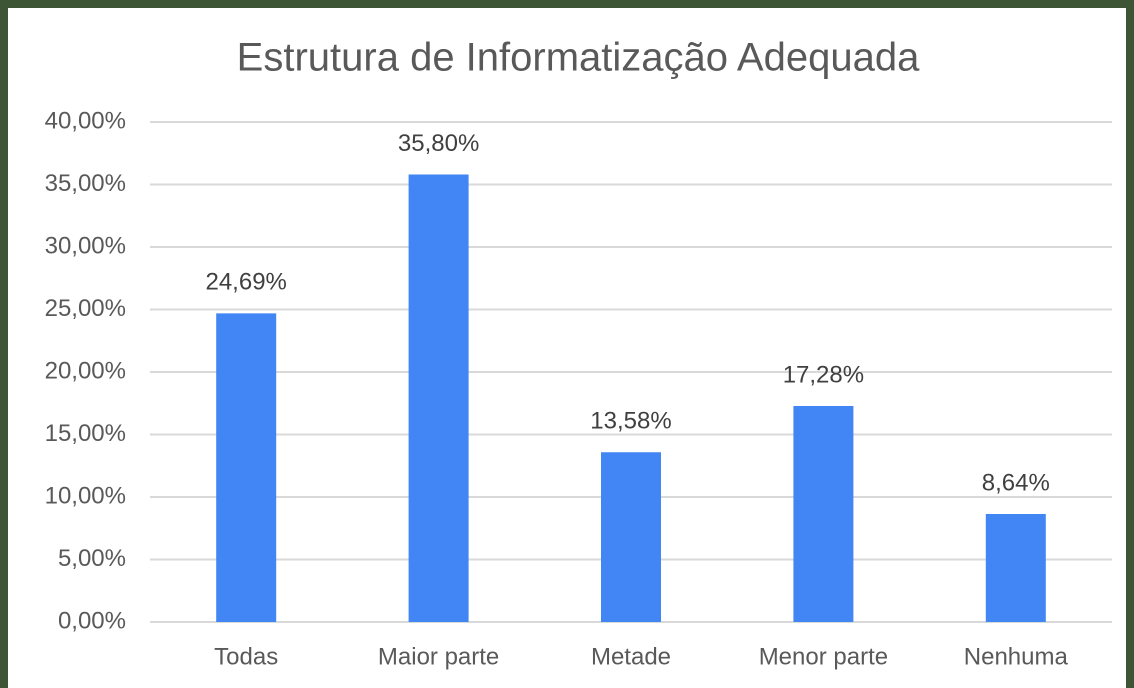  What do you see at coordinates (1016, 656) in the screenshot?
I see `x-tick-label: Nenhuma` at bounding box center [1016, 656].